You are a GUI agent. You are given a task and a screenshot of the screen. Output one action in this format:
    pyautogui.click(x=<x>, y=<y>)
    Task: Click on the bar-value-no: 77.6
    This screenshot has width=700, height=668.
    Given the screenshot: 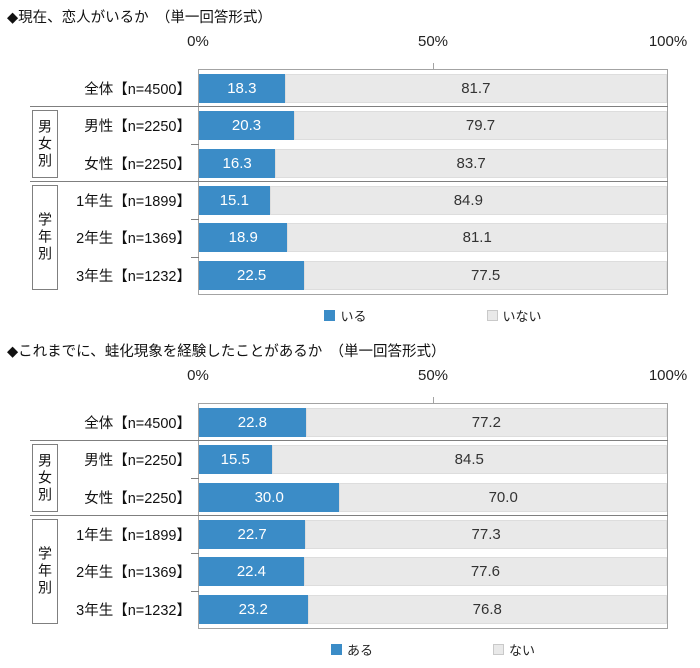 What is the action you would take?
    pyautogui.click(x=485, y=572)
    